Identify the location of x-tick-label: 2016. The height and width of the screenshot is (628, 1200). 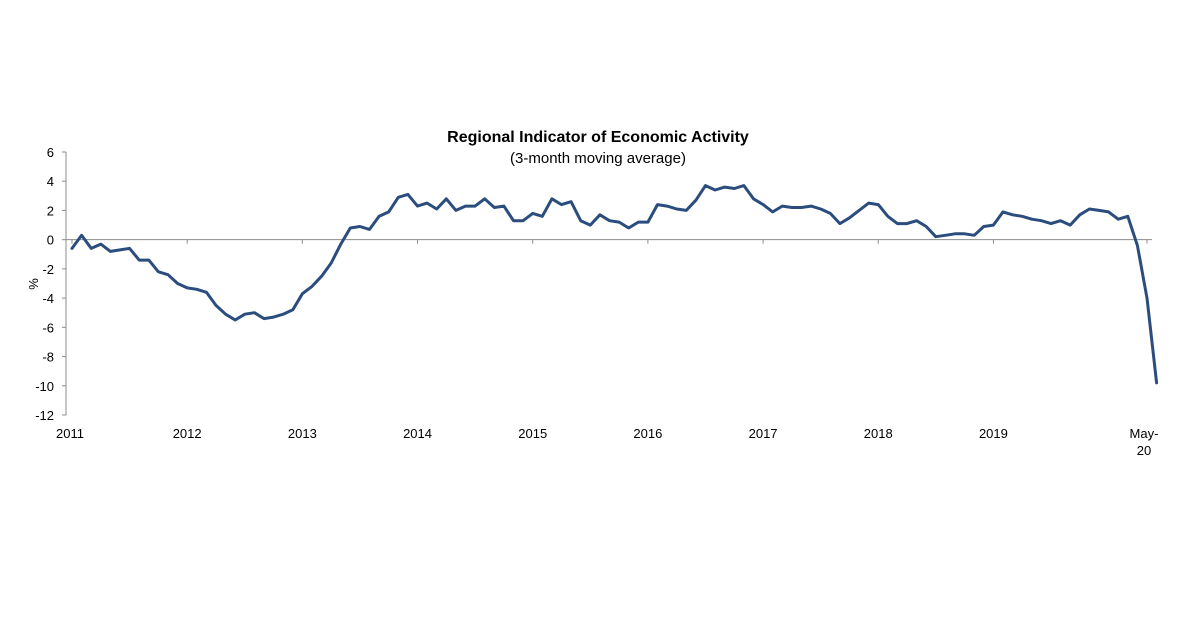
(647, 433).